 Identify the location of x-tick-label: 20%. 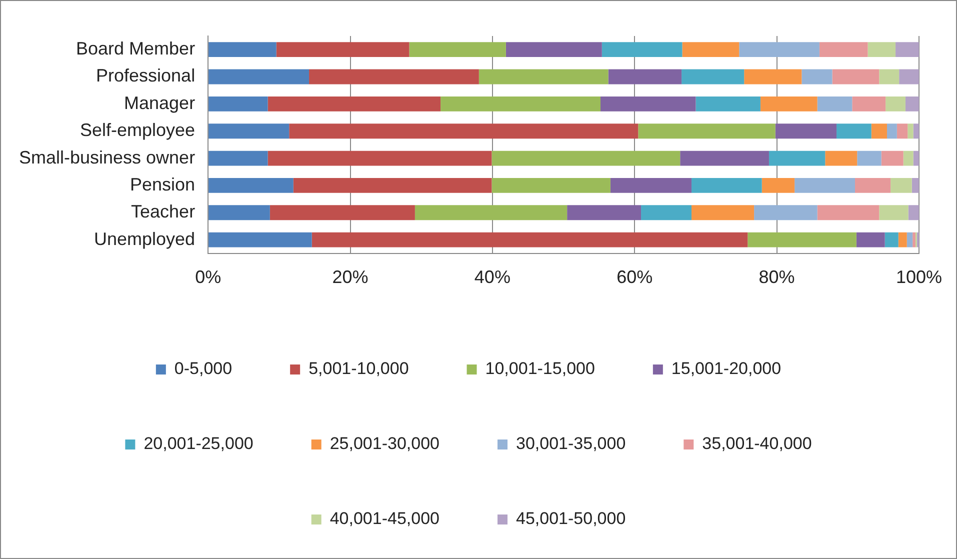
(350, 277).